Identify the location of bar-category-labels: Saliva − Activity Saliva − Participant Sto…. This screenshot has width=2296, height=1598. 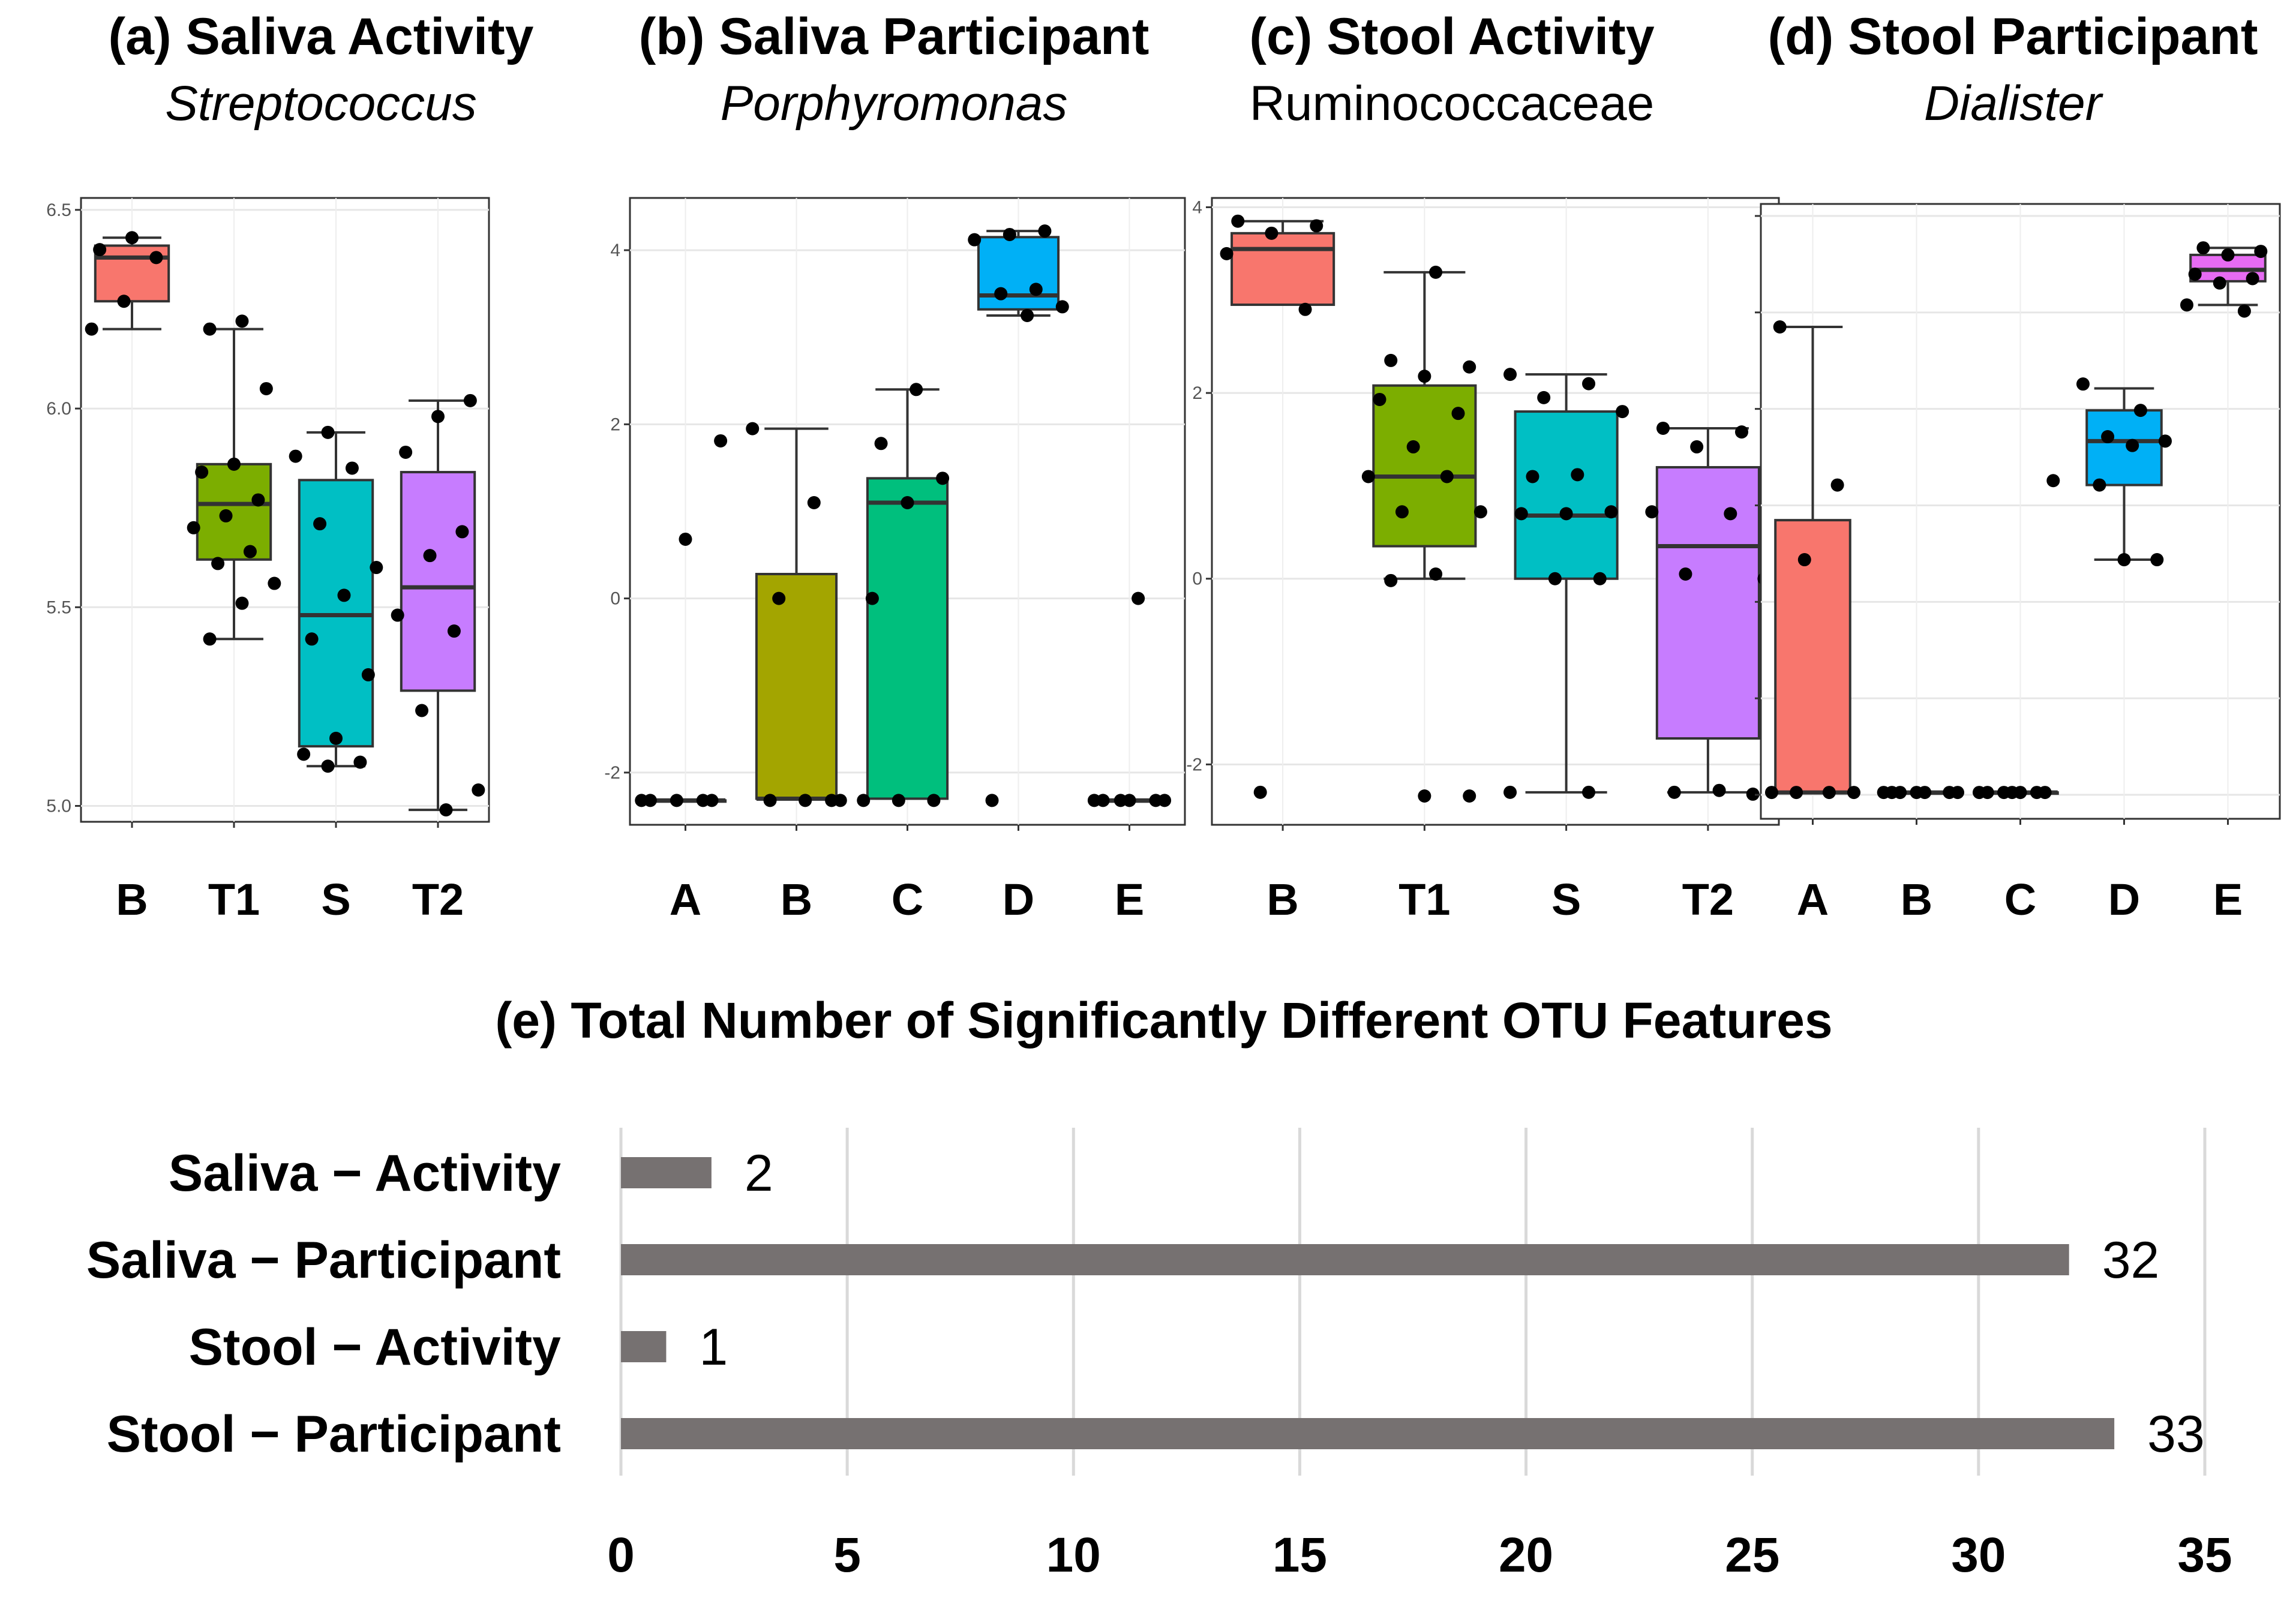
(324, 1304).